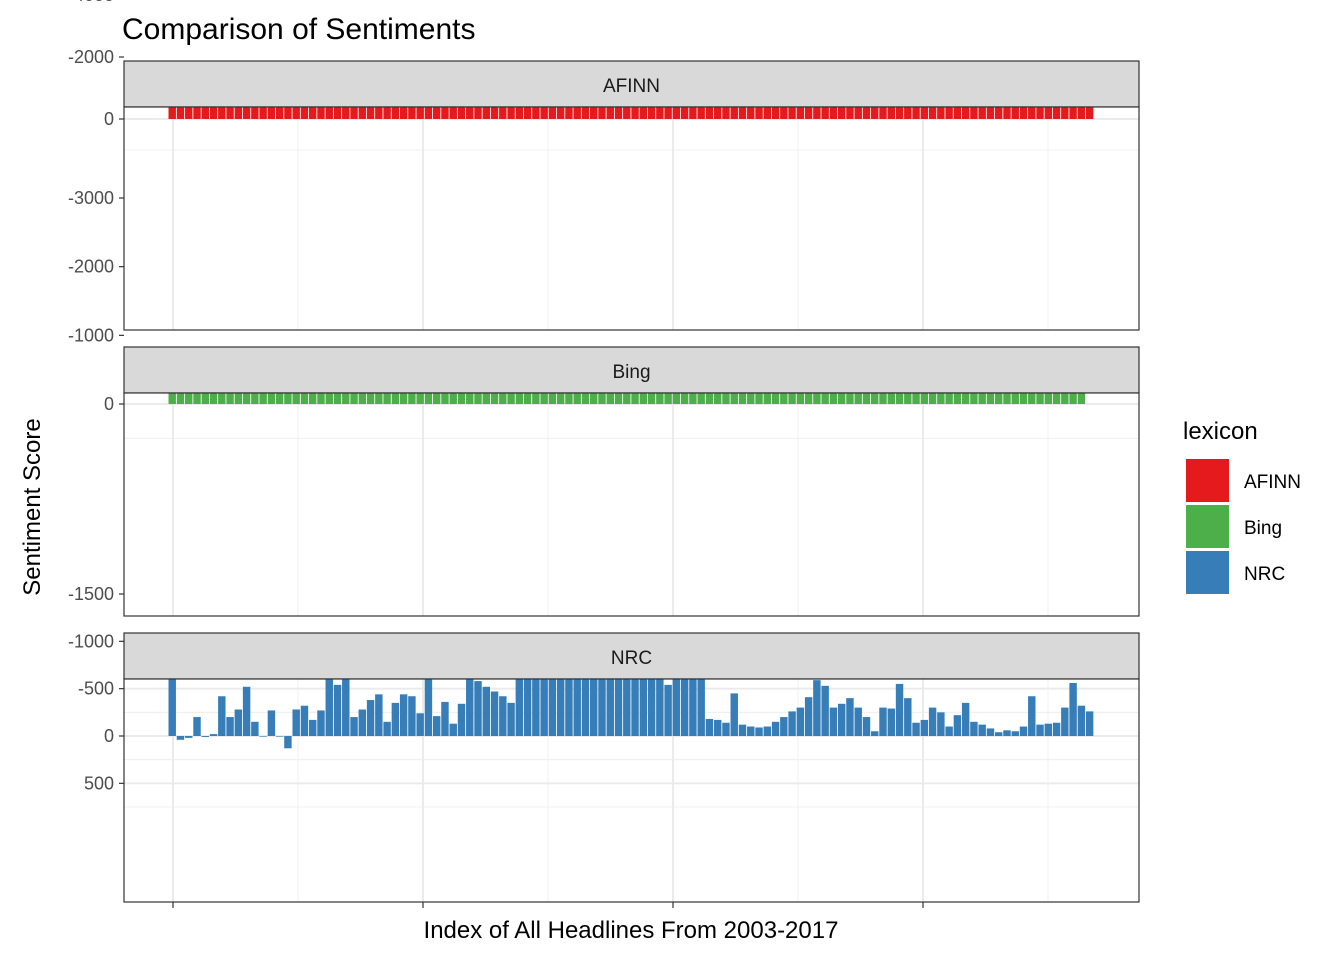 The width and height of the screenshot is (1344, 960). I want to click on legend-key-nrc, so click(1207, 572).